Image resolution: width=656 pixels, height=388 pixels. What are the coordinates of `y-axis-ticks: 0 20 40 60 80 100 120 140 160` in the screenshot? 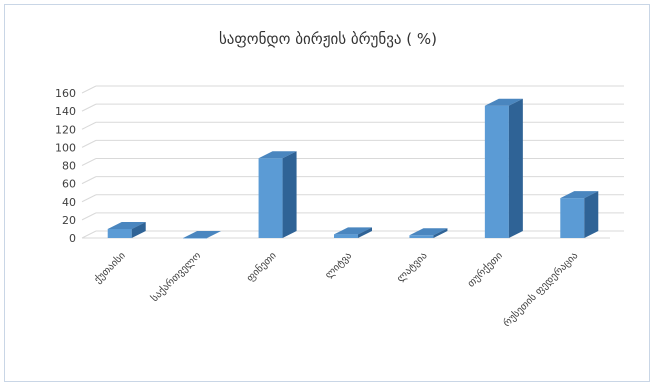 It's located at (65, 166).